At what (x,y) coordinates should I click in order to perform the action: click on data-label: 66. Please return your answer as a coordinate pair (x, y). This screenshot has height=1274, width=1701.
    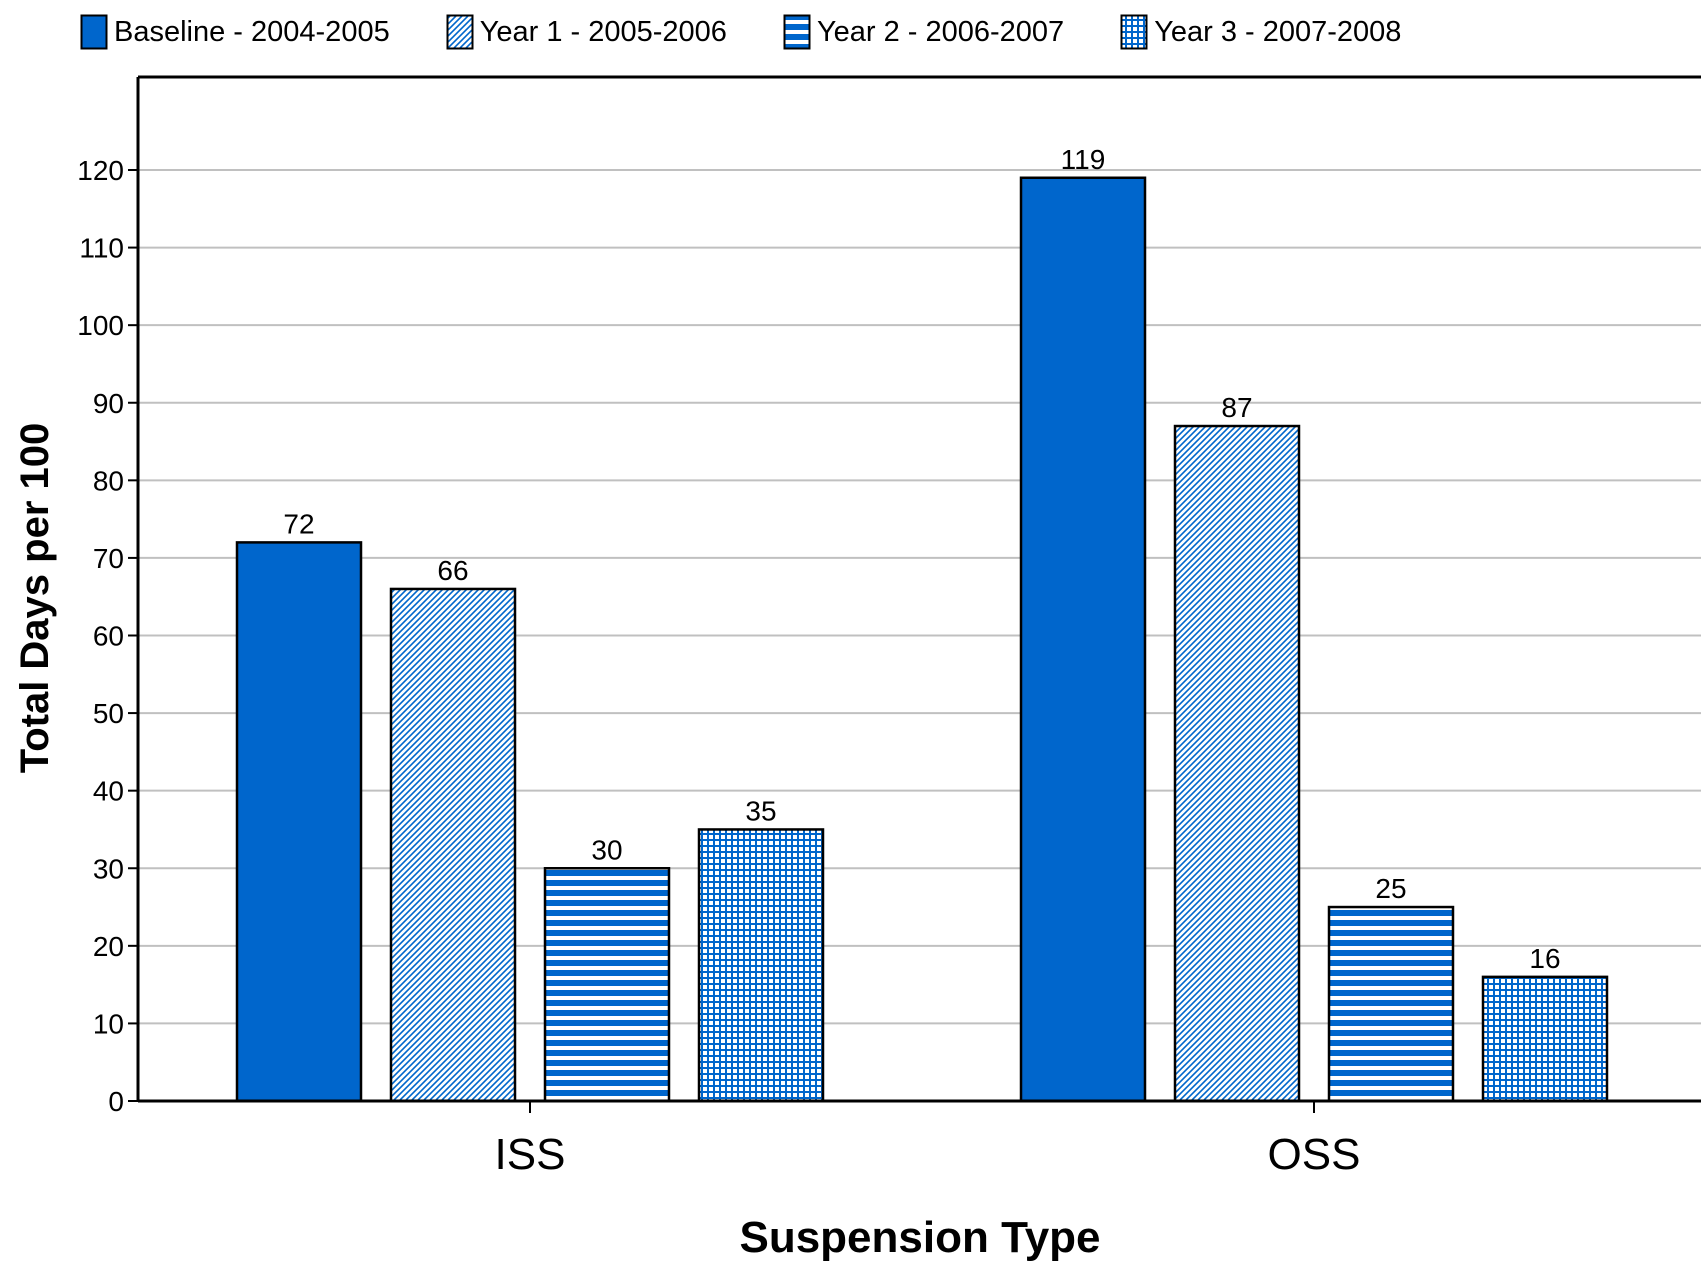
    Looking at the image, I should click on (452, 570).